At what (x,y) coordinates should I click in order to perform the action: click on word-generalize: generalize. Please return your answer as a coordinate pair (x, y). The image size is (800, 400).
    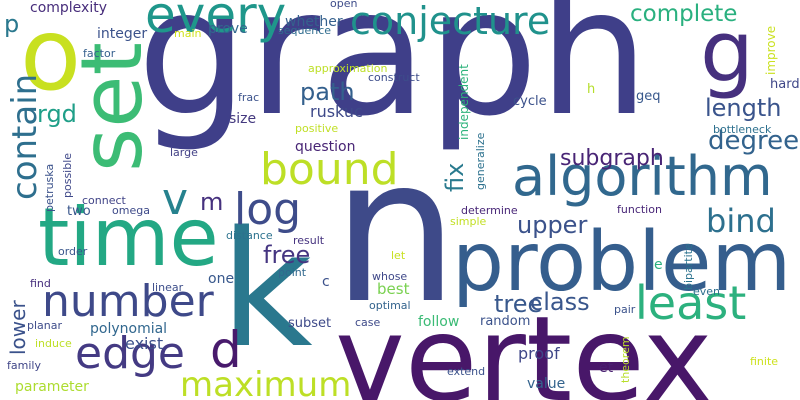
    Looking at the image, I should click on (480, 161).